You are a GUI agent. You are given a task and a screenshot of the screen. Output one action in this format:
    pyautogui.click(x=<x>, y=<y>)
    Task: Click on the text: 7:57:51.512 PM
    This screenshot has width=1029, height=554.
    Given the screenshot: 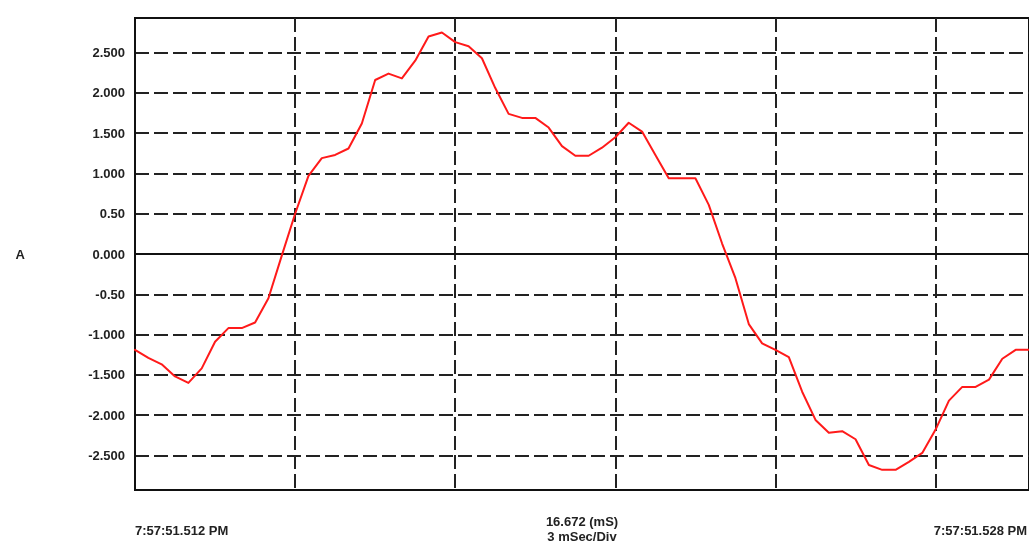 What is the action you would take?
    pyautogui.click(x=182, y=530)
    